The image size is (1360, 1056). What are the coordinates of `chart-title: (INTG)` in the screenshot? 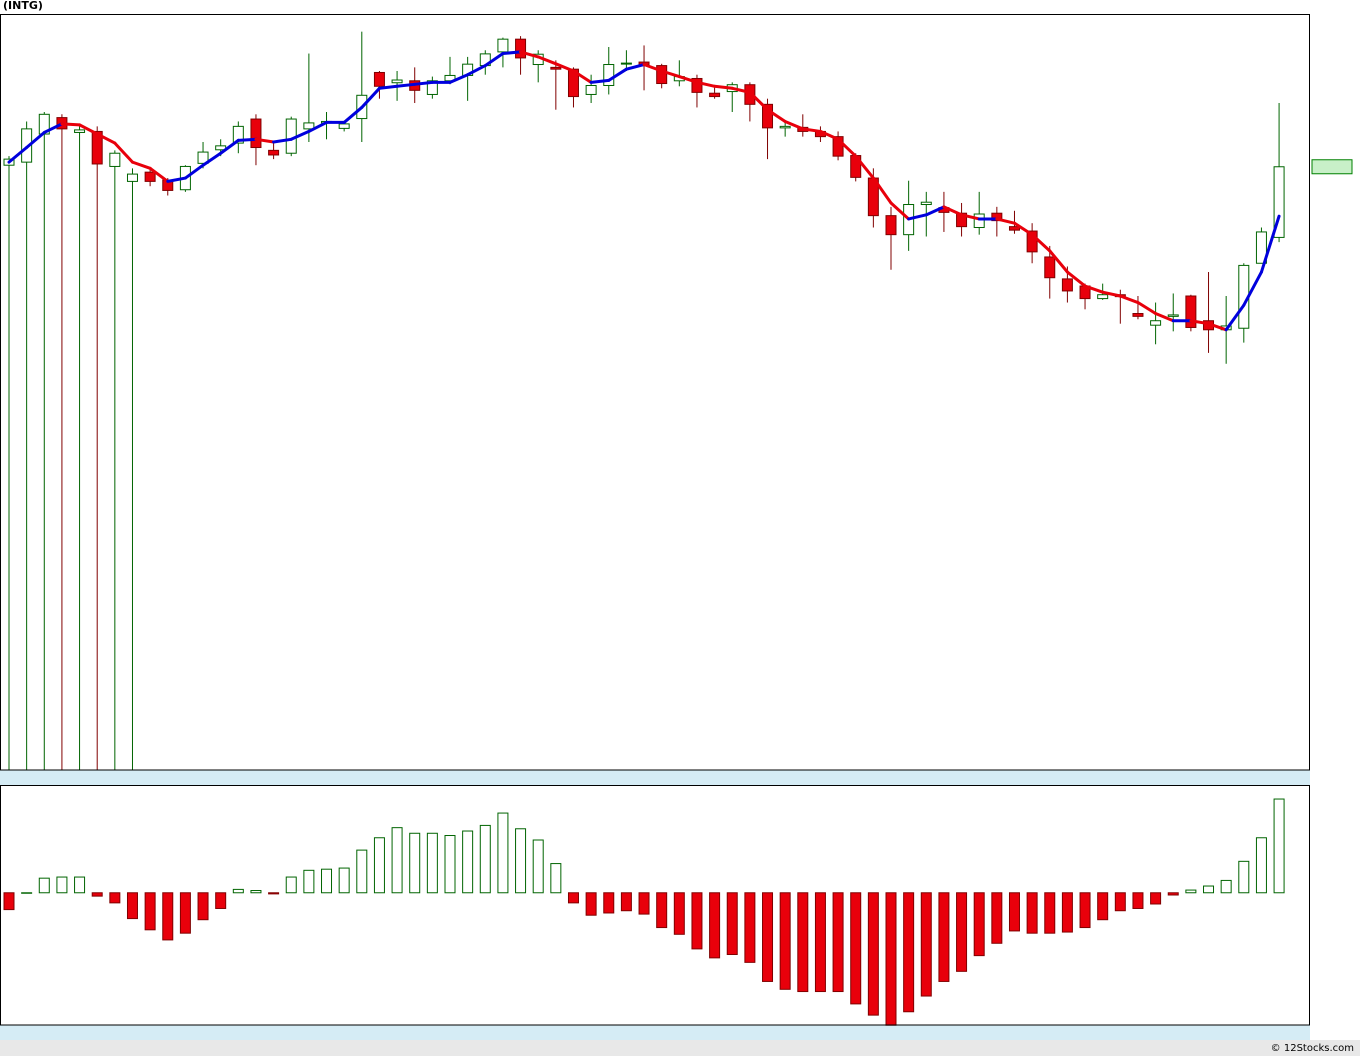 It's located at (23, 6).